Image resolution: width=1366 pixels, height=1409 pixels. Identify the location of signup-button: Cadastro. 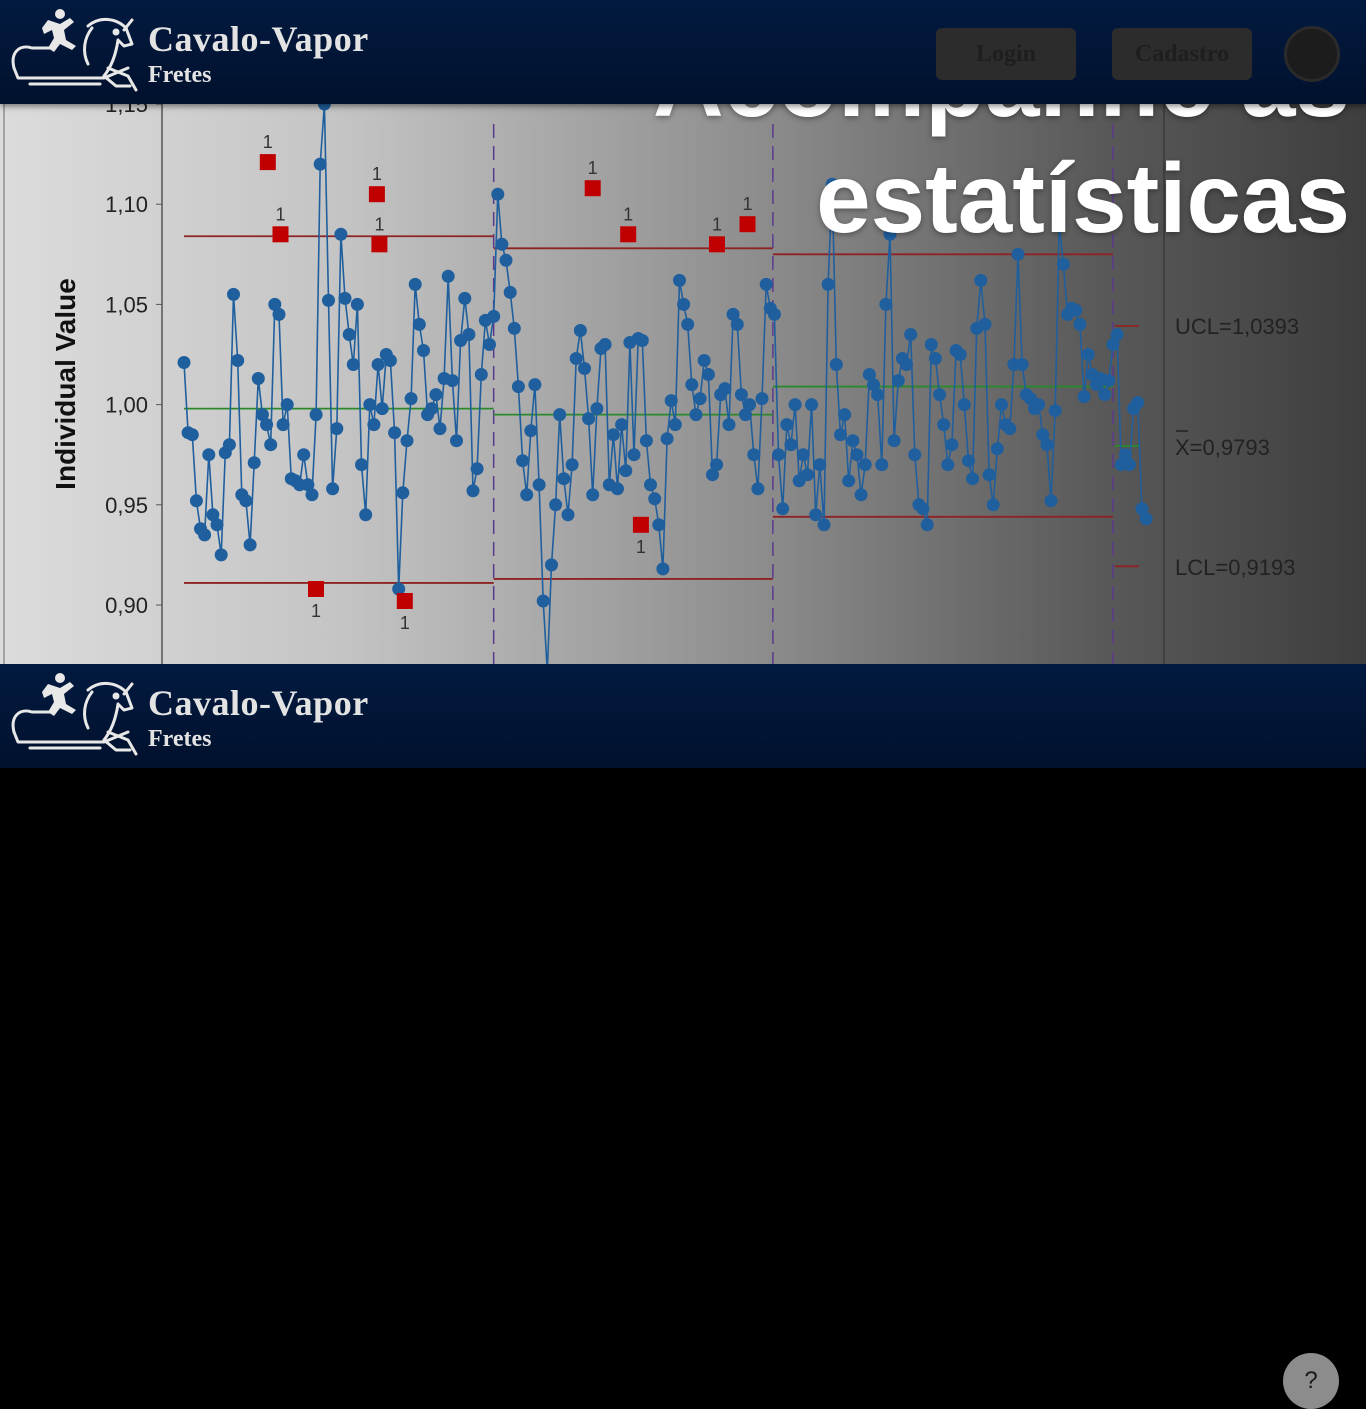
(1182, 54).